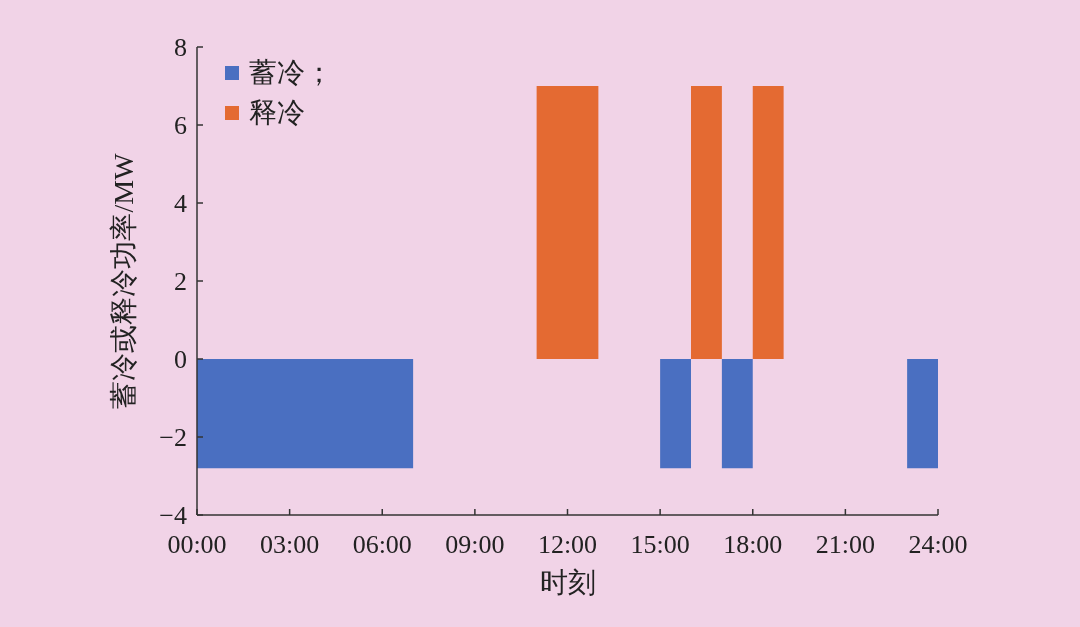 This screenshot has width=1080, height=627. I want to click on y-tick-label: 4, so click(180, 203).